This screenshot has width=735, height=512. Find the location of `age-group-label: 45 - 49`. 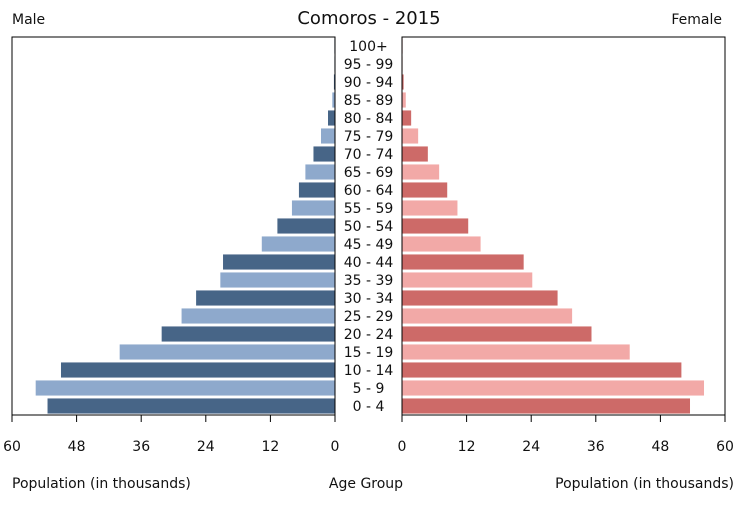

age-group-label: 45 - 49 is located at coordinates (369, 245).